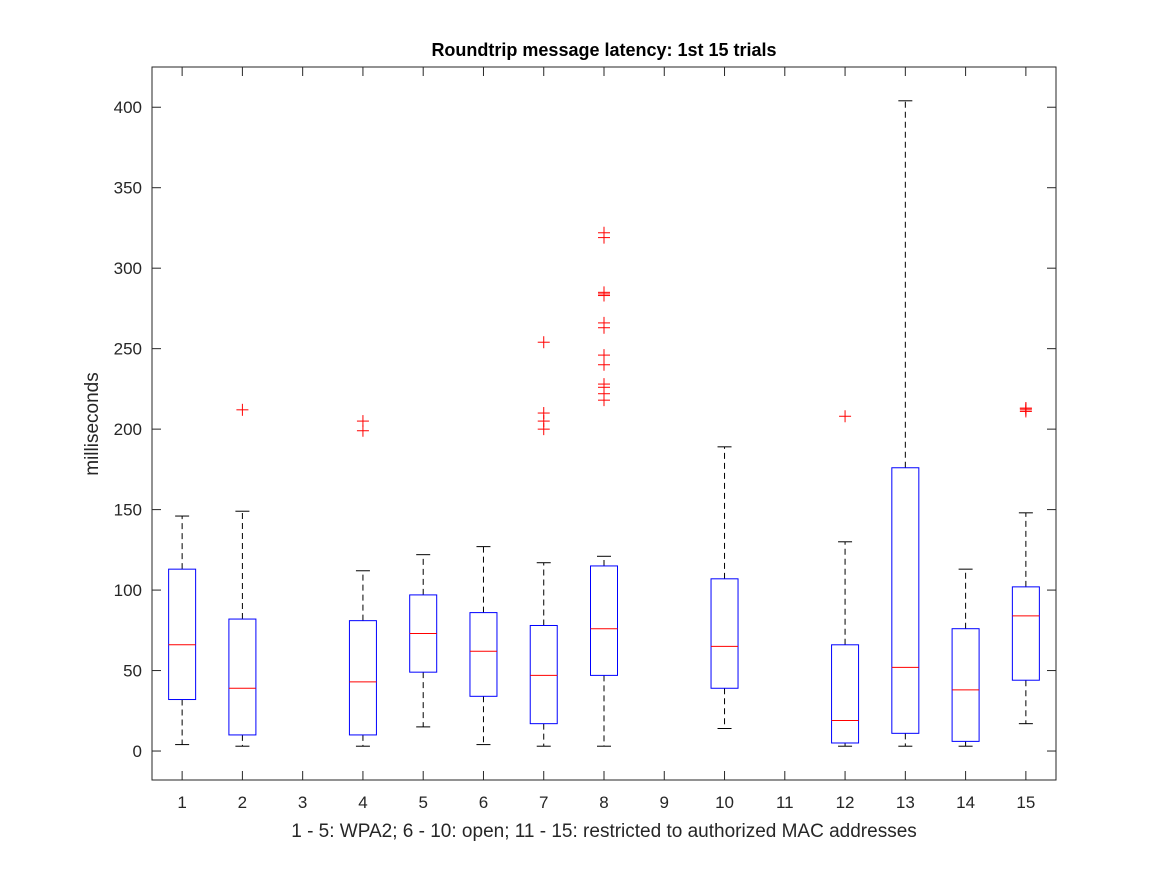 Image resolution: width=1167 pixels, height=875 pixels. Describe the element at coordinates (483, 802) in the screenshot. I see `x-tick-label: 6` at that location.